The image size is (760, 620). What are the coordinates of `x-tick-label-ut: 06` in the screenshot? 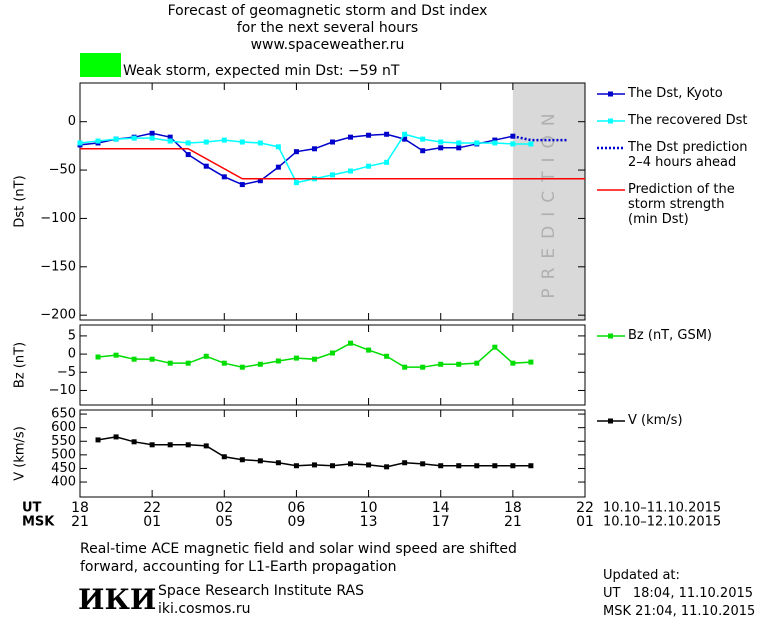 It's located at (297, 508).